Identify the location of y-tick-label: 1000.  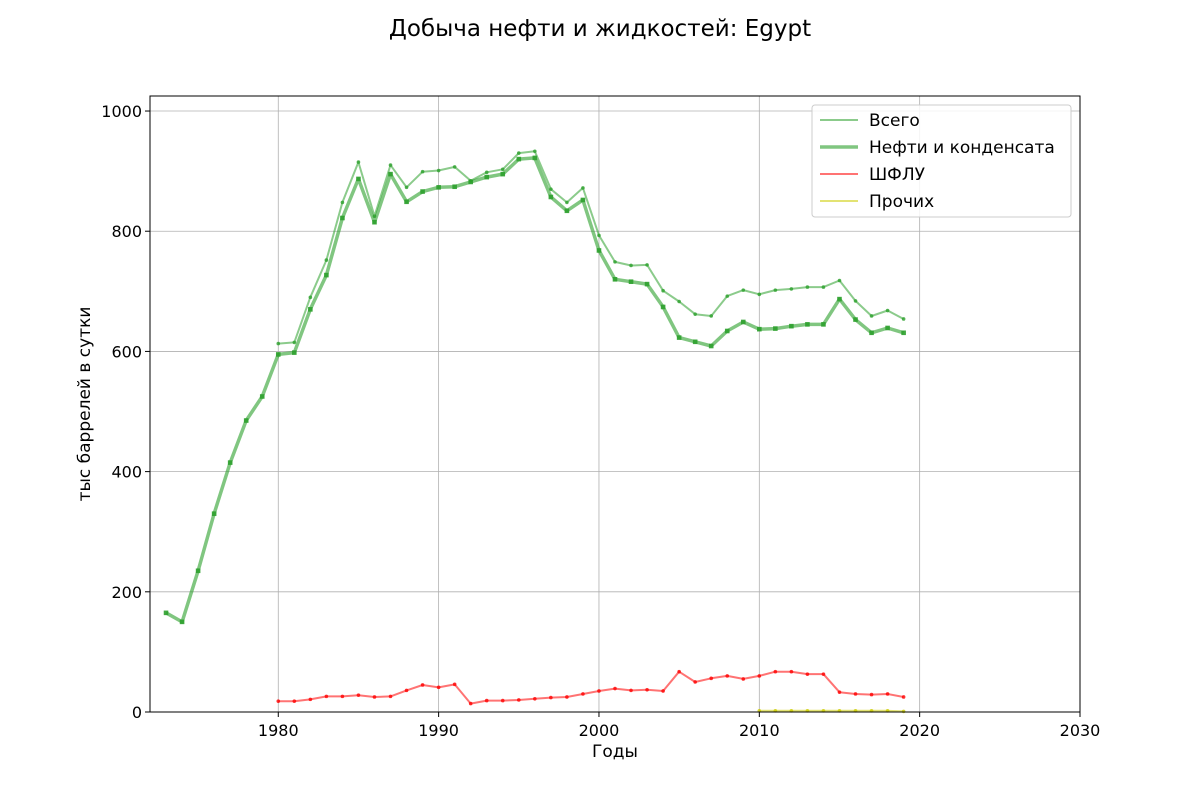
(121, 111).